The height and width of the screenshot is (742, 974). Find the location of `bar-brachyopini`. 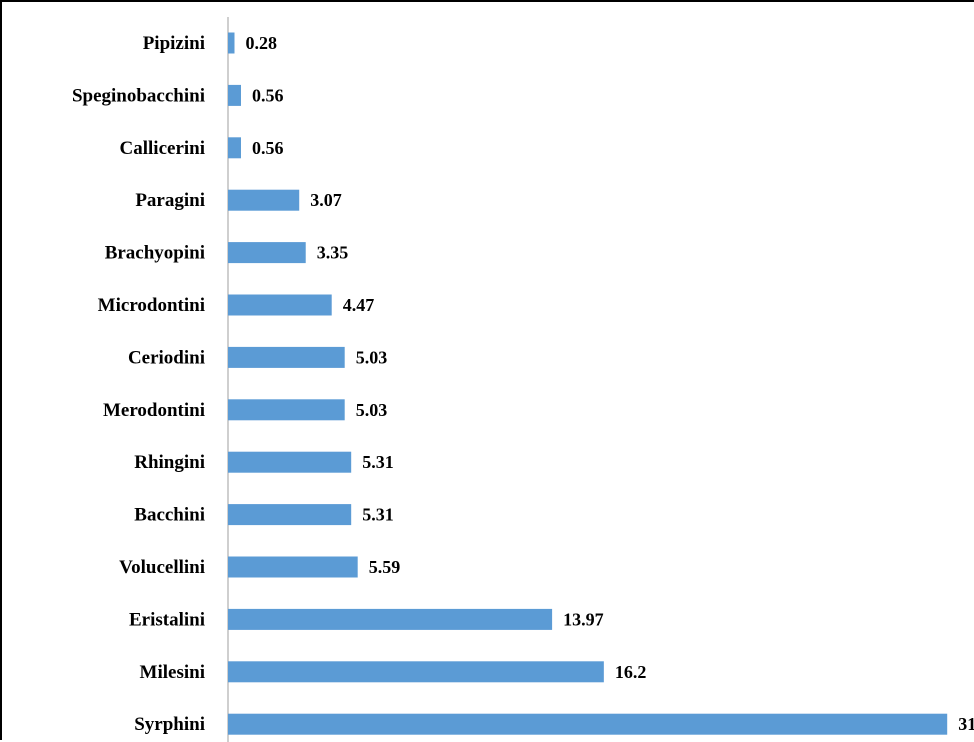

bar-brachyopini is located at coordinates (267, 253).